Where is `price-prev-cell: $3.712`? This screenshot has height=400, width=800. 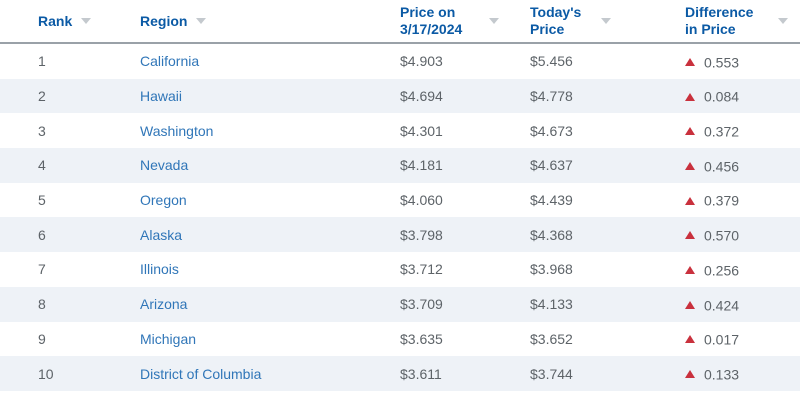 price-prev-cell: $3.712 is located at coordinates (455, 269).